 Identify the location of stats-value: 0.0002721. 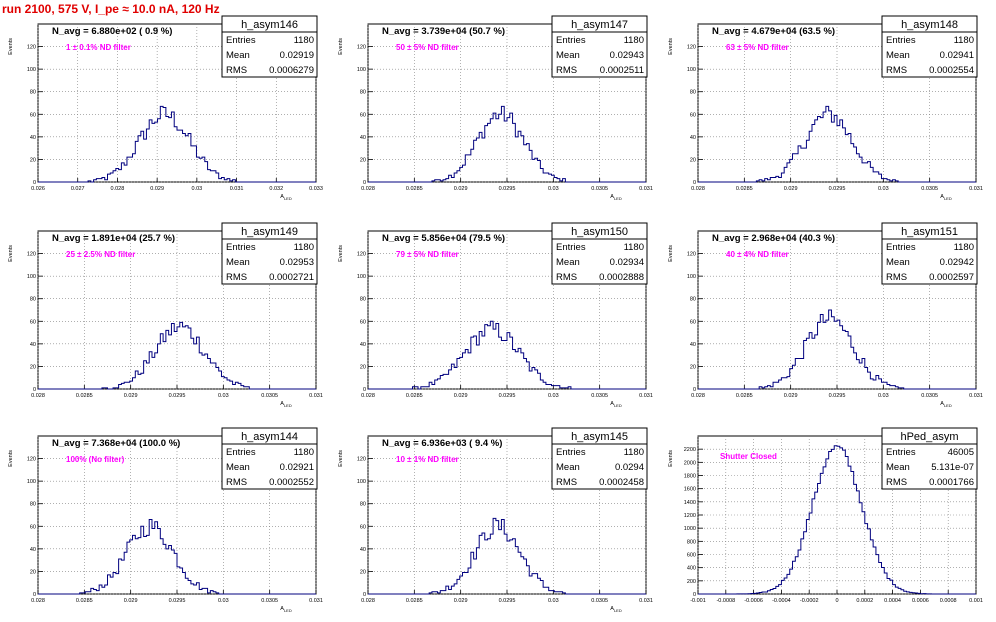
(291, 277).